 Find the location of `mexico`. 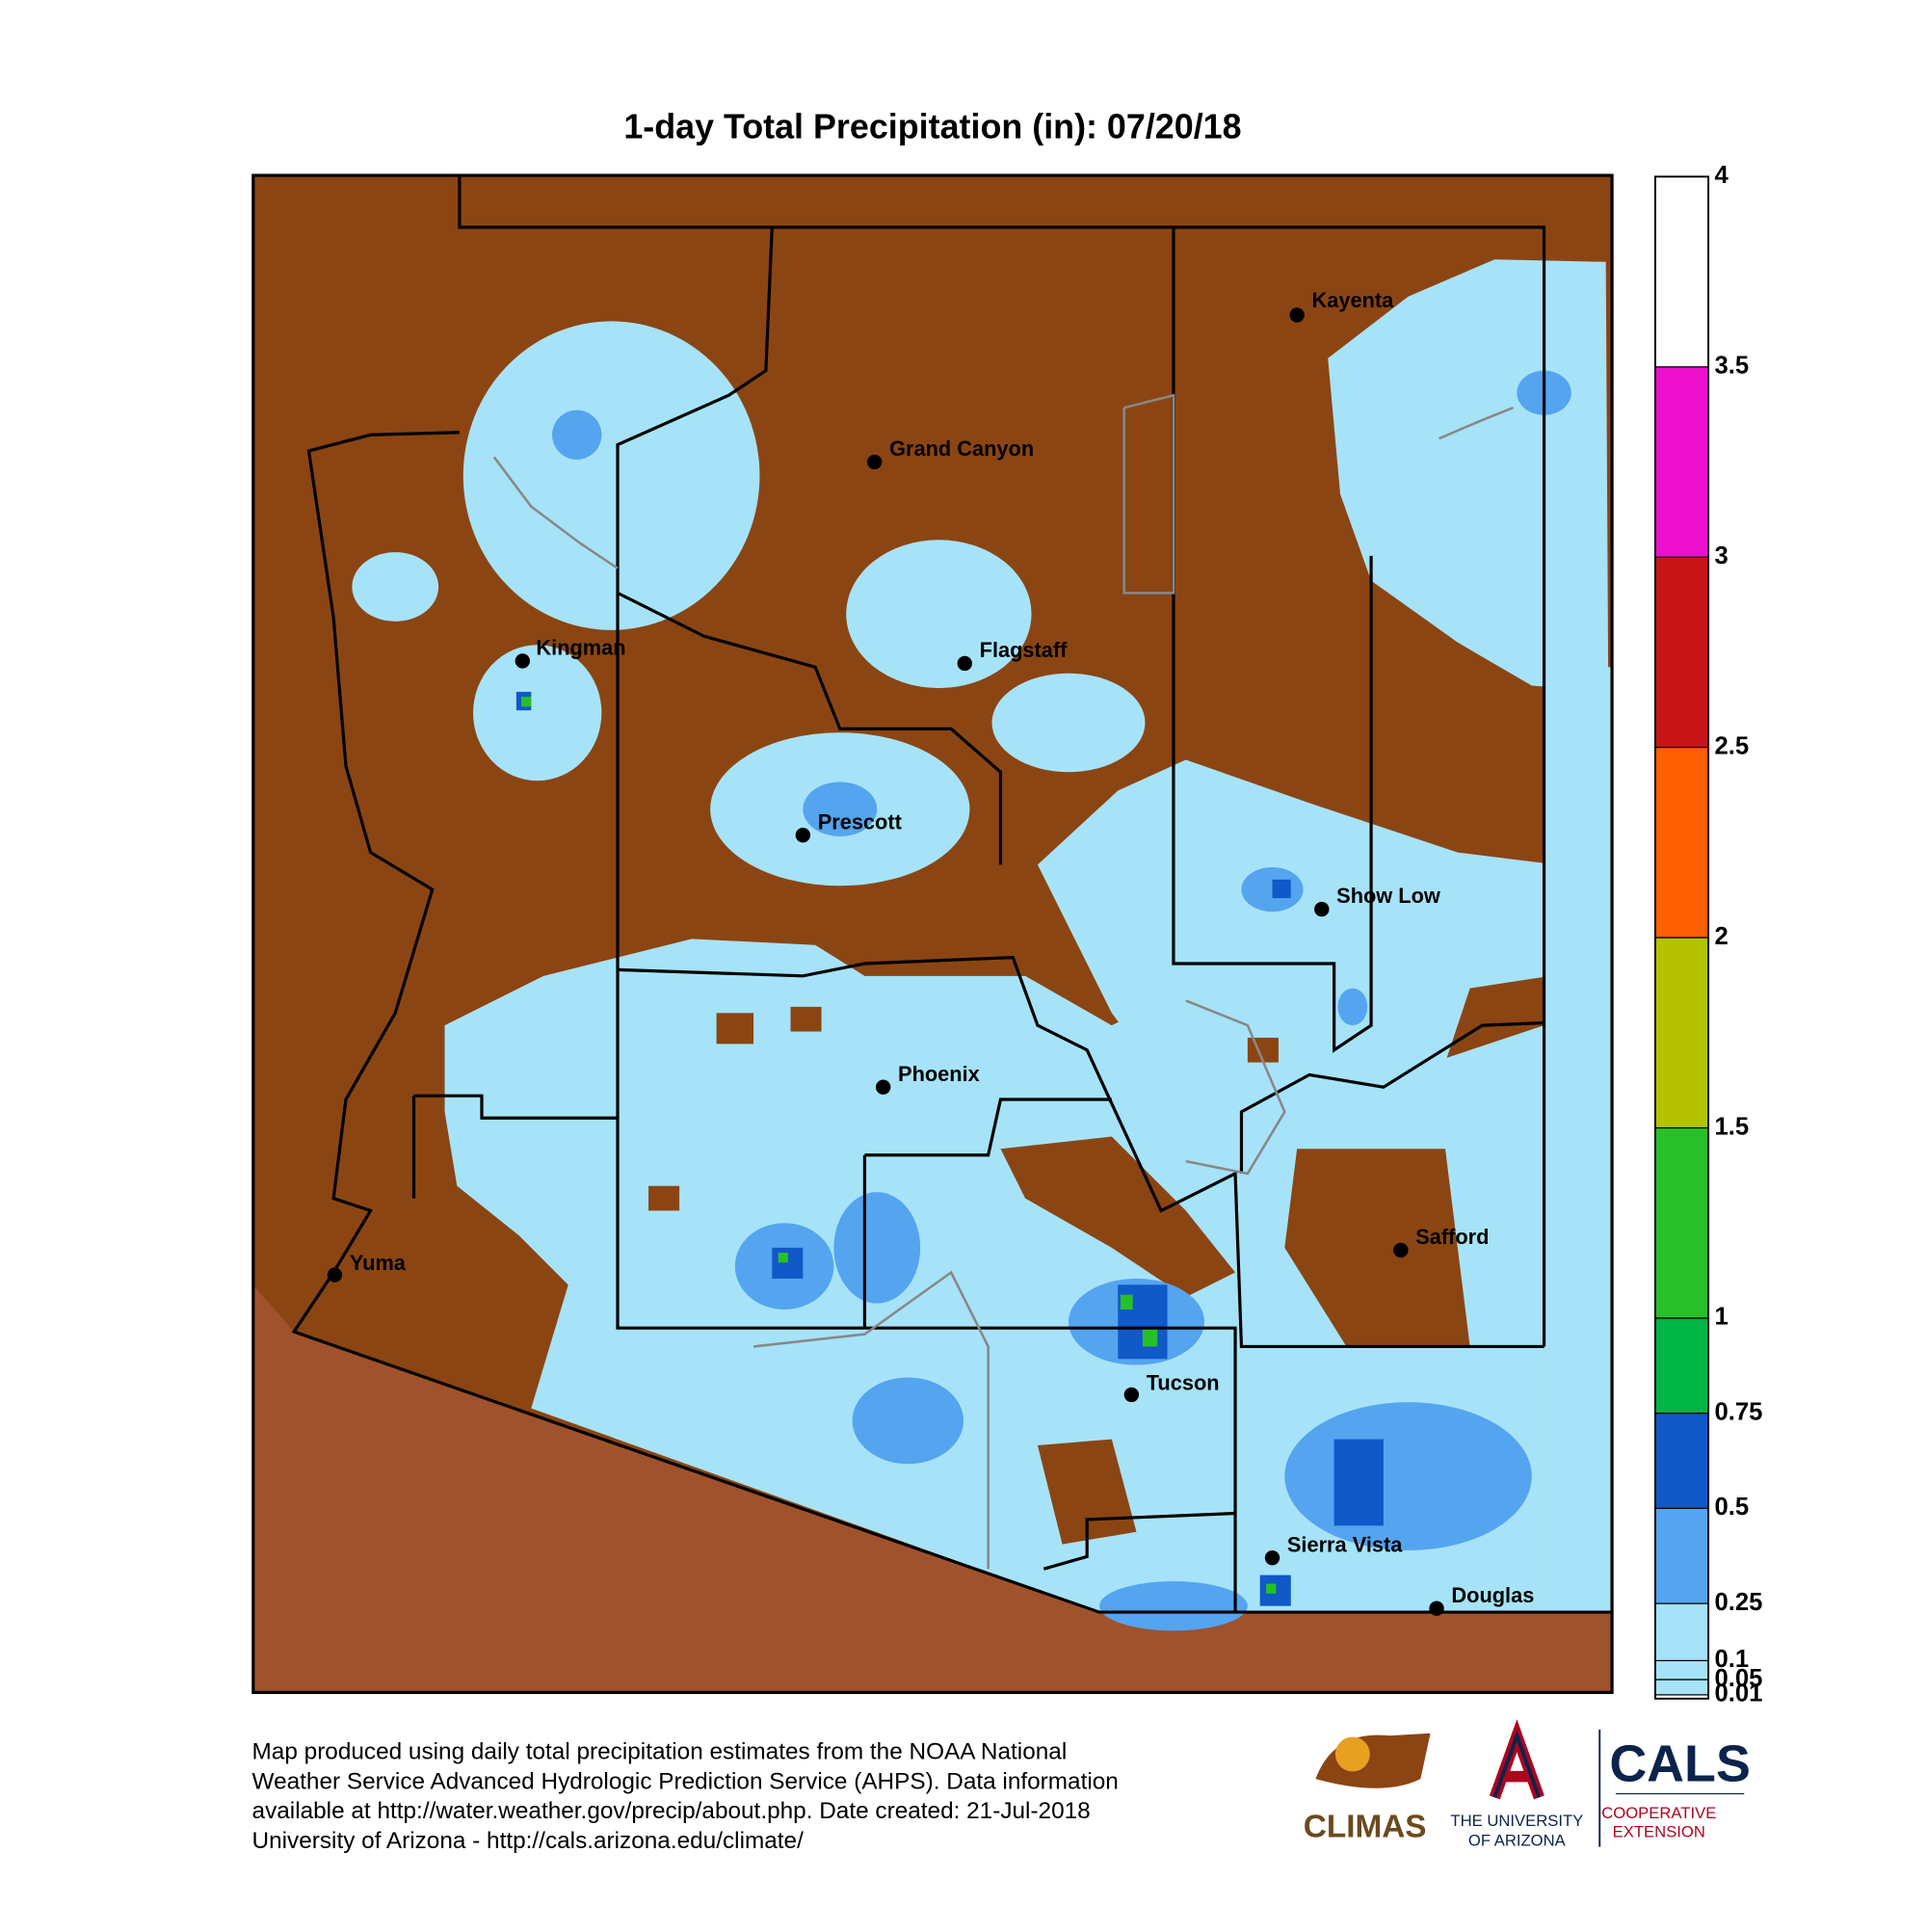

mexico is located at coordinates (932, 1488).